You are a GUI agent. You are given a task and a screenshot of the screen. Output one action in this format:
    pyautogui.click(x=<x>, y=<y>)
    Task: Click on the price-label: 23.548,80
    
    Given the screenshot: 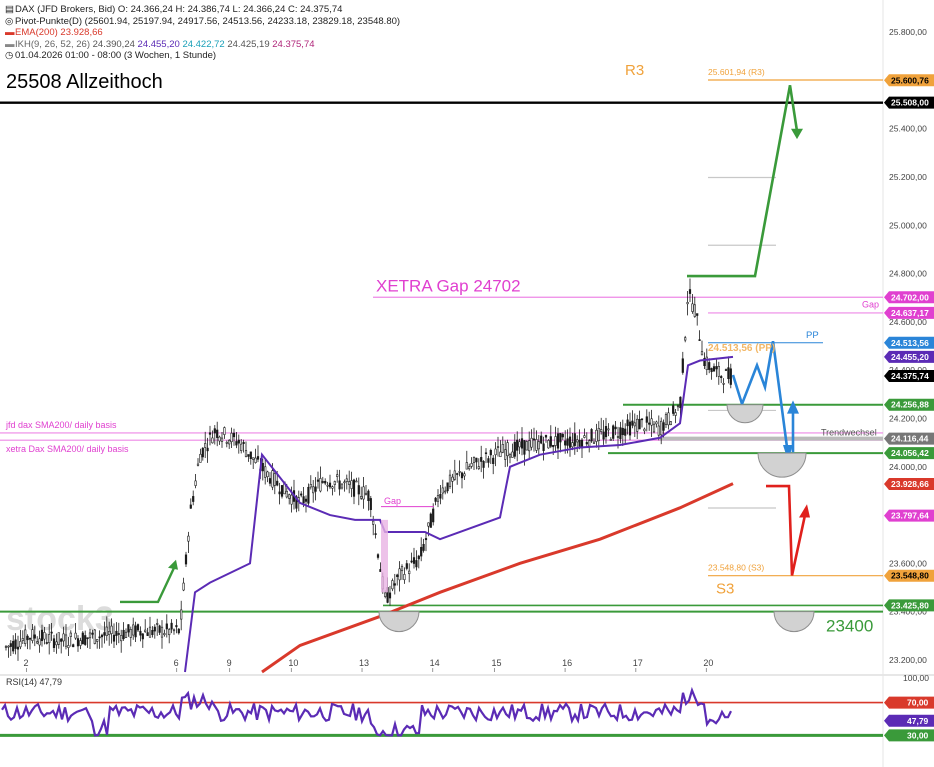 What is the action you would take?
    pyautogui.click(x=909, y=575)
    